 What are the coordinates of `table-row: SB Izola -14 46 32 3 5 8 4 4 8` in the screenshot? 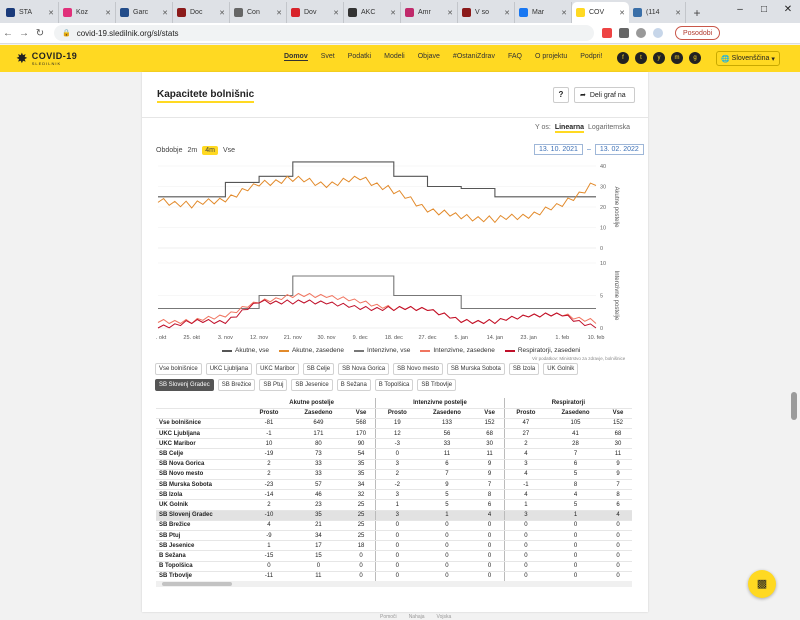 It's located at (394, 495).